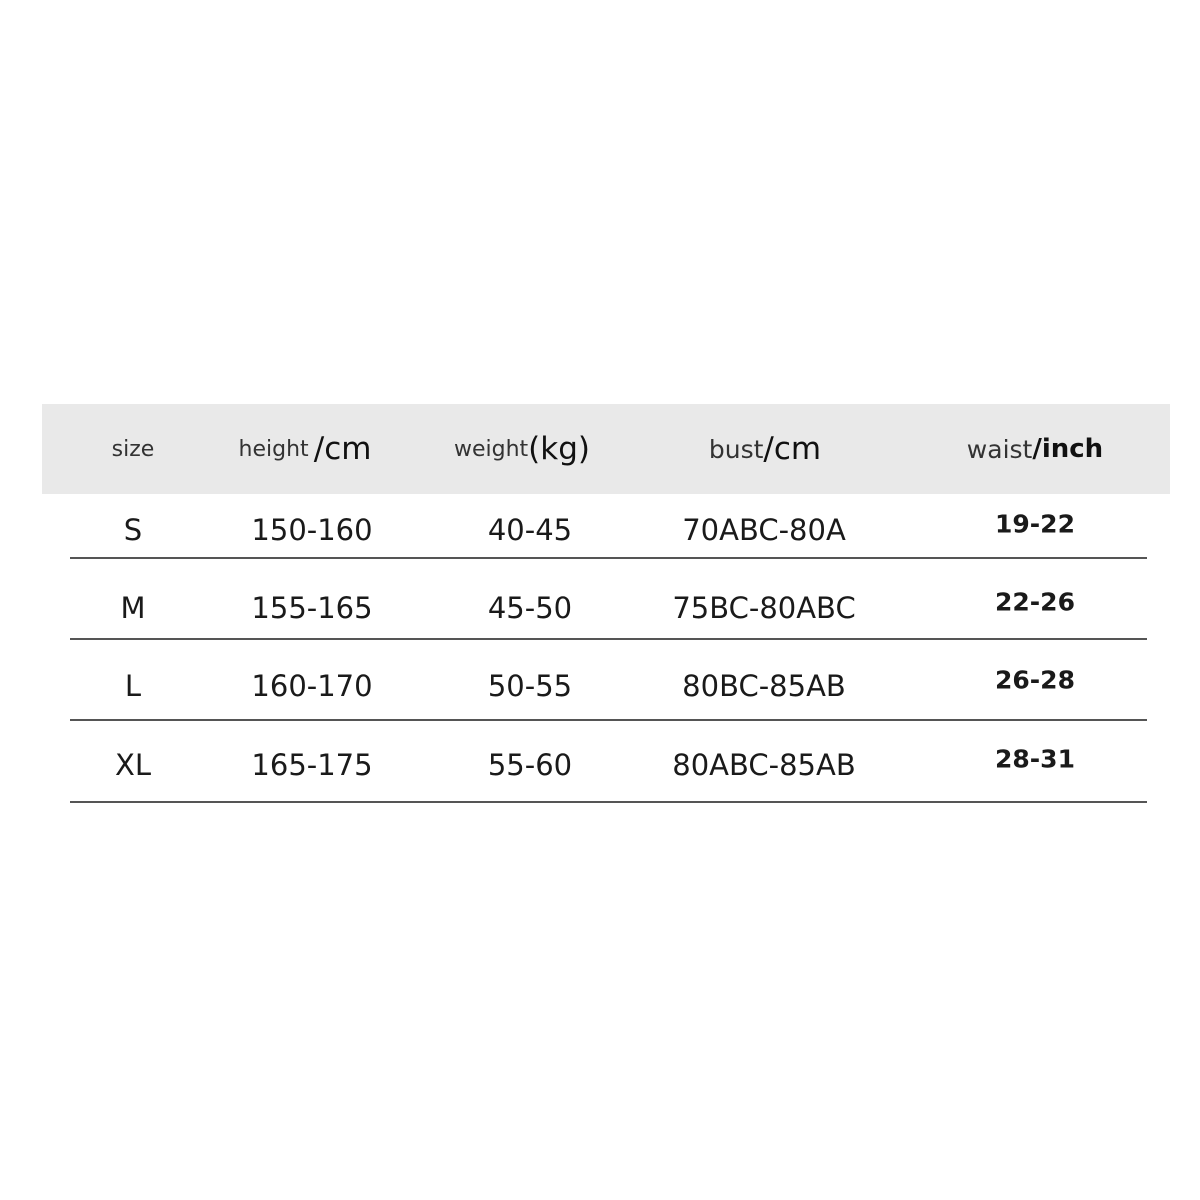 The width and height of the screenshot is (1200, 1200). Describe the element at coordinates (530, 765) in the screenshot. I see `cell-weight: 55-60` at that location.